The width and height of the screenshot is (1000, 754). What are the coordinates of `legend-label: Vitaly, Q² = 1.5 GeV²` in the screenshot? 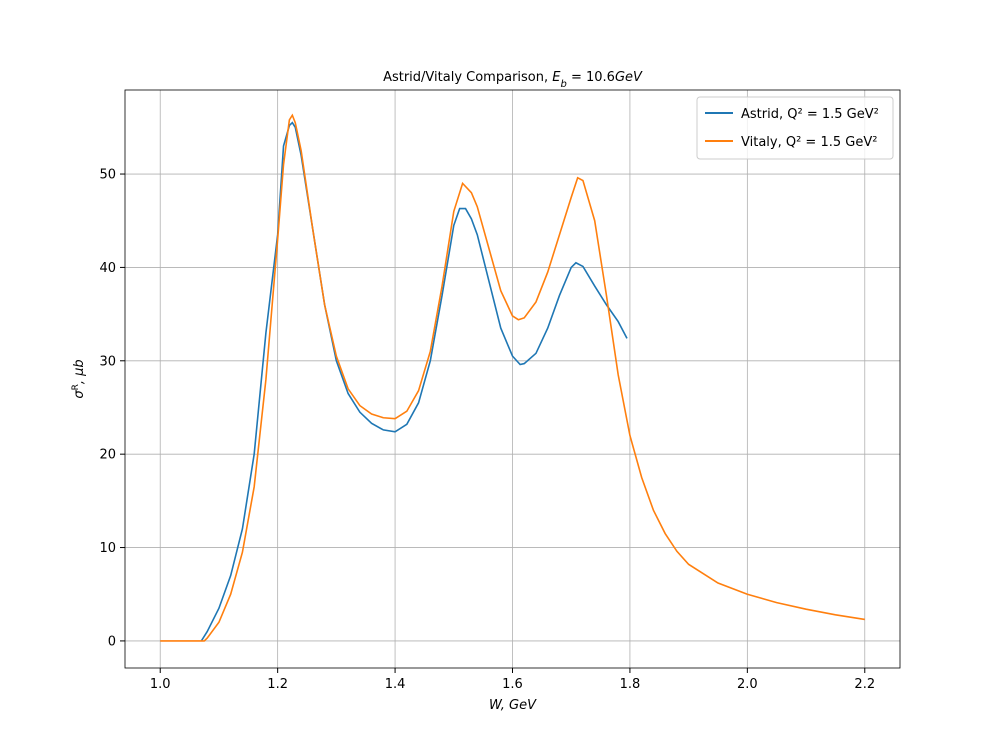 It's located at (809, 142).